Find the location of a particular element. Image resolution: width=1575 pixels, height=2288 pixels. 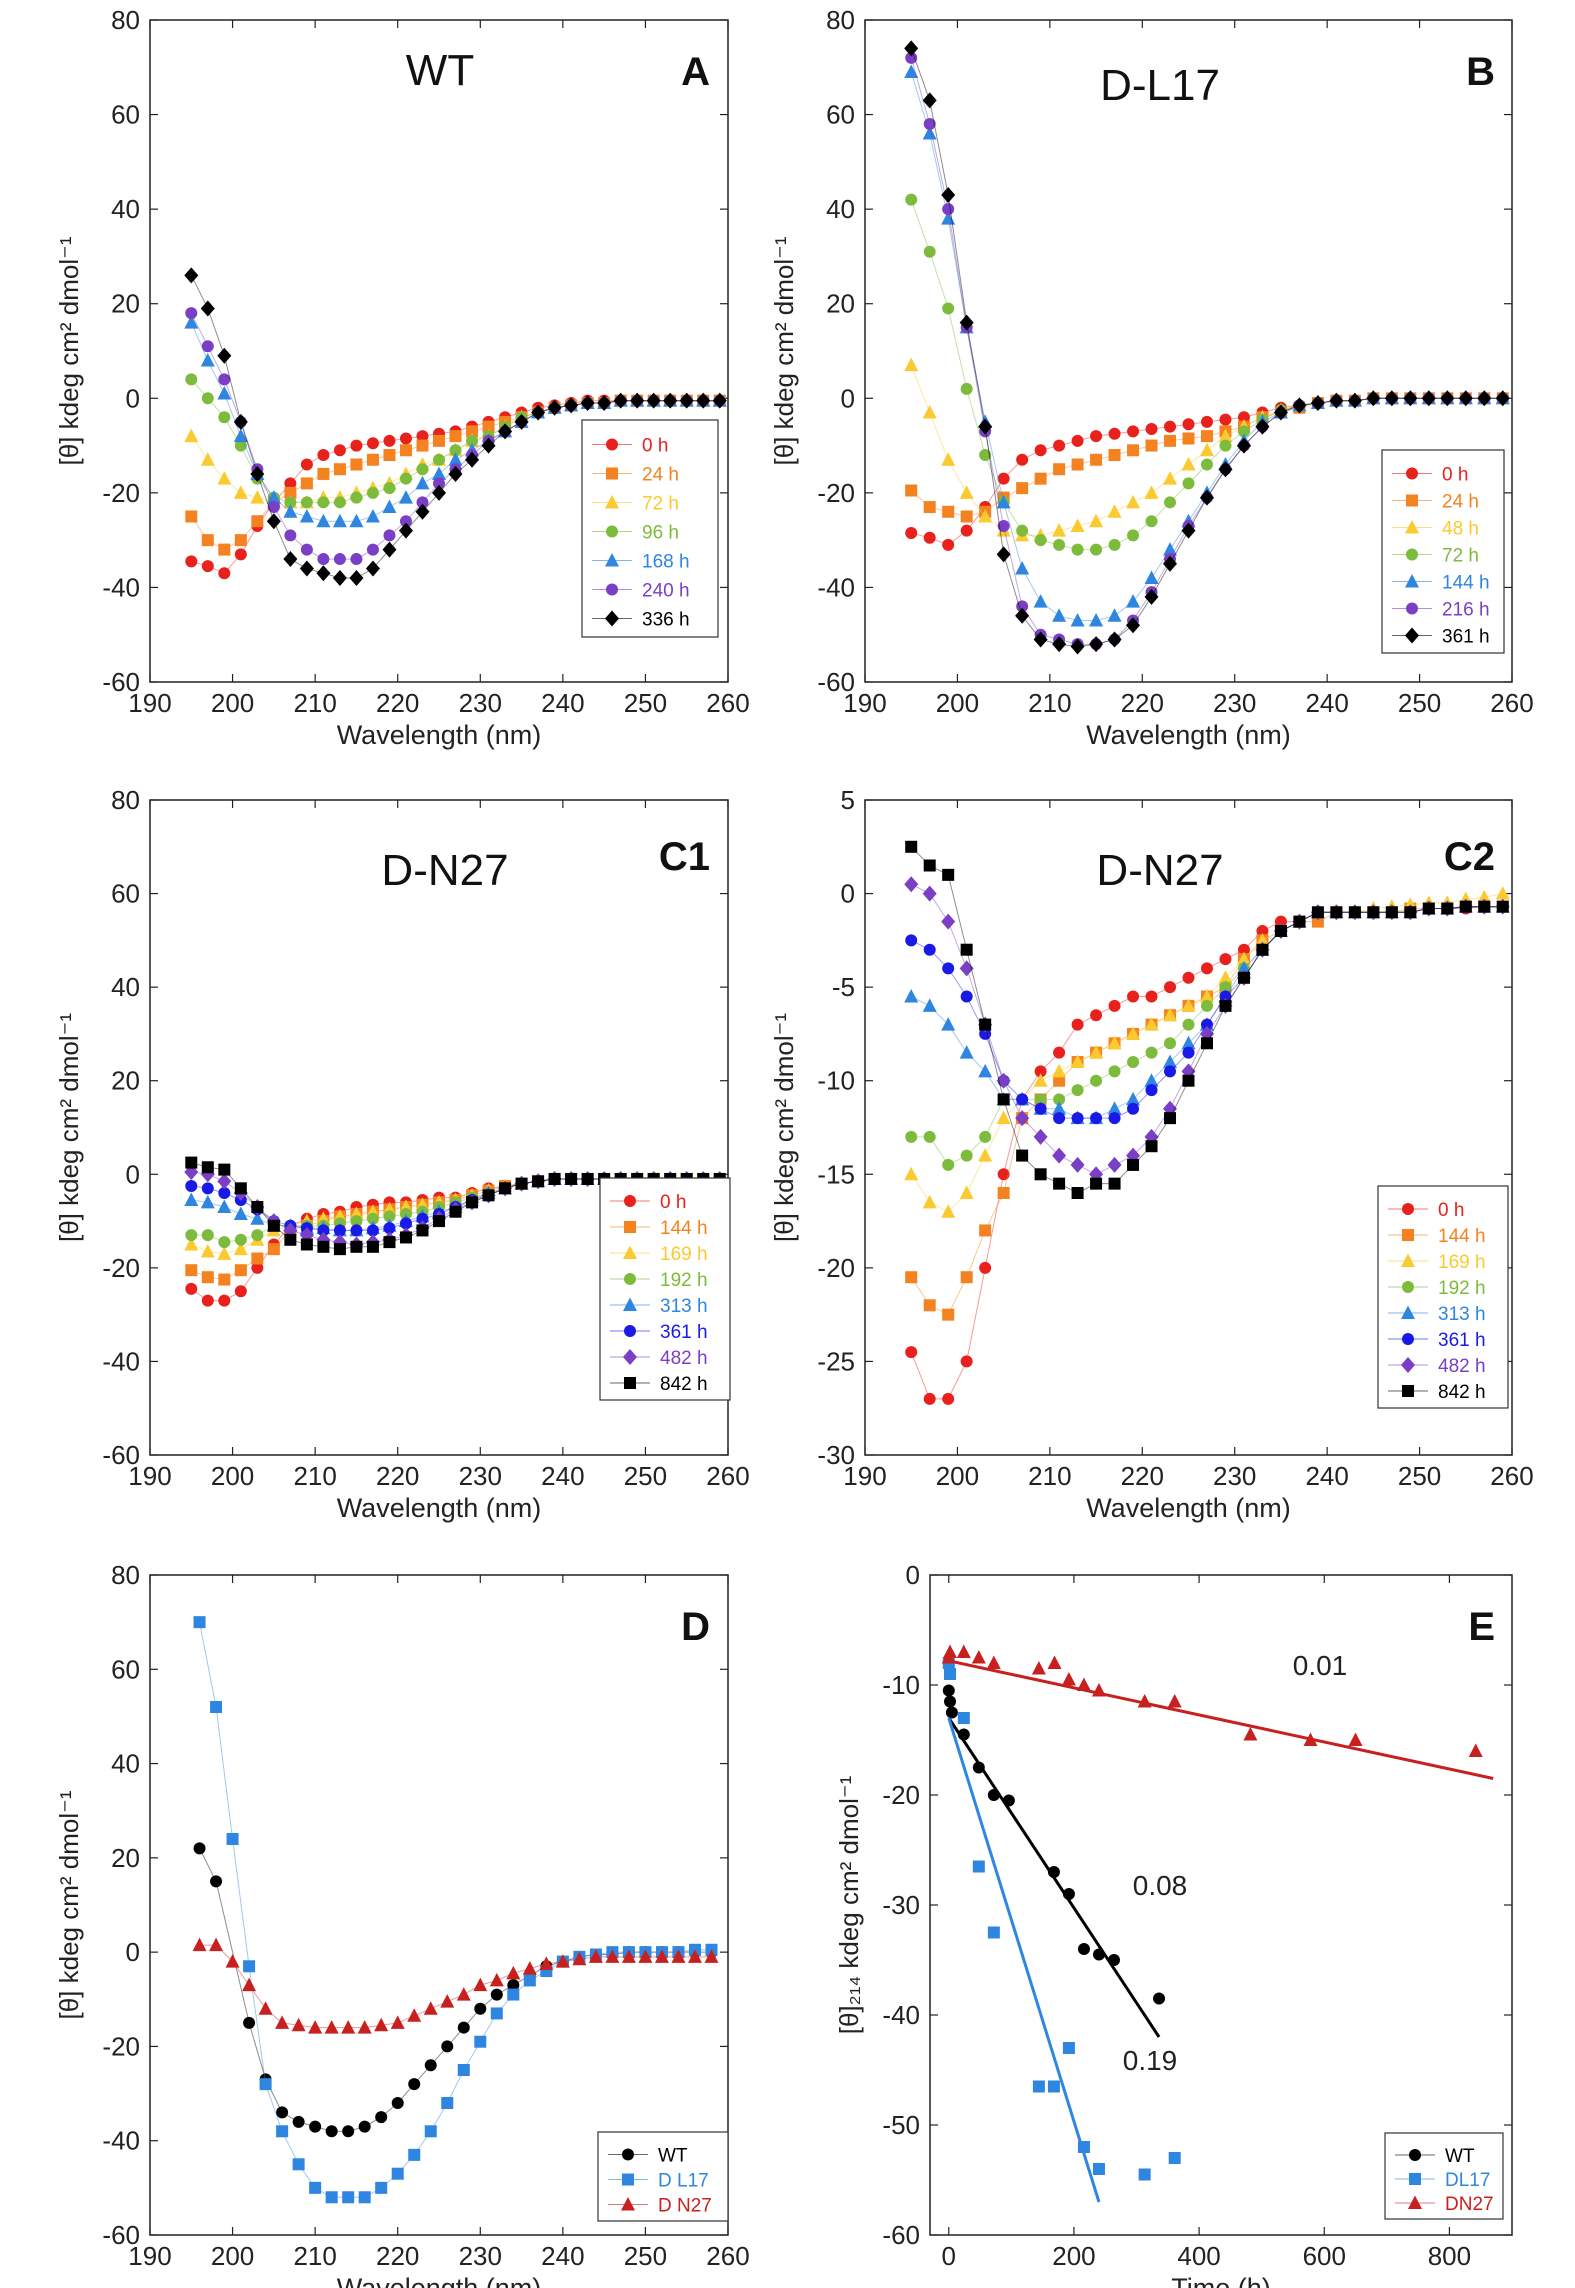

panel-label: E is located at coordinates (1481, 1627).